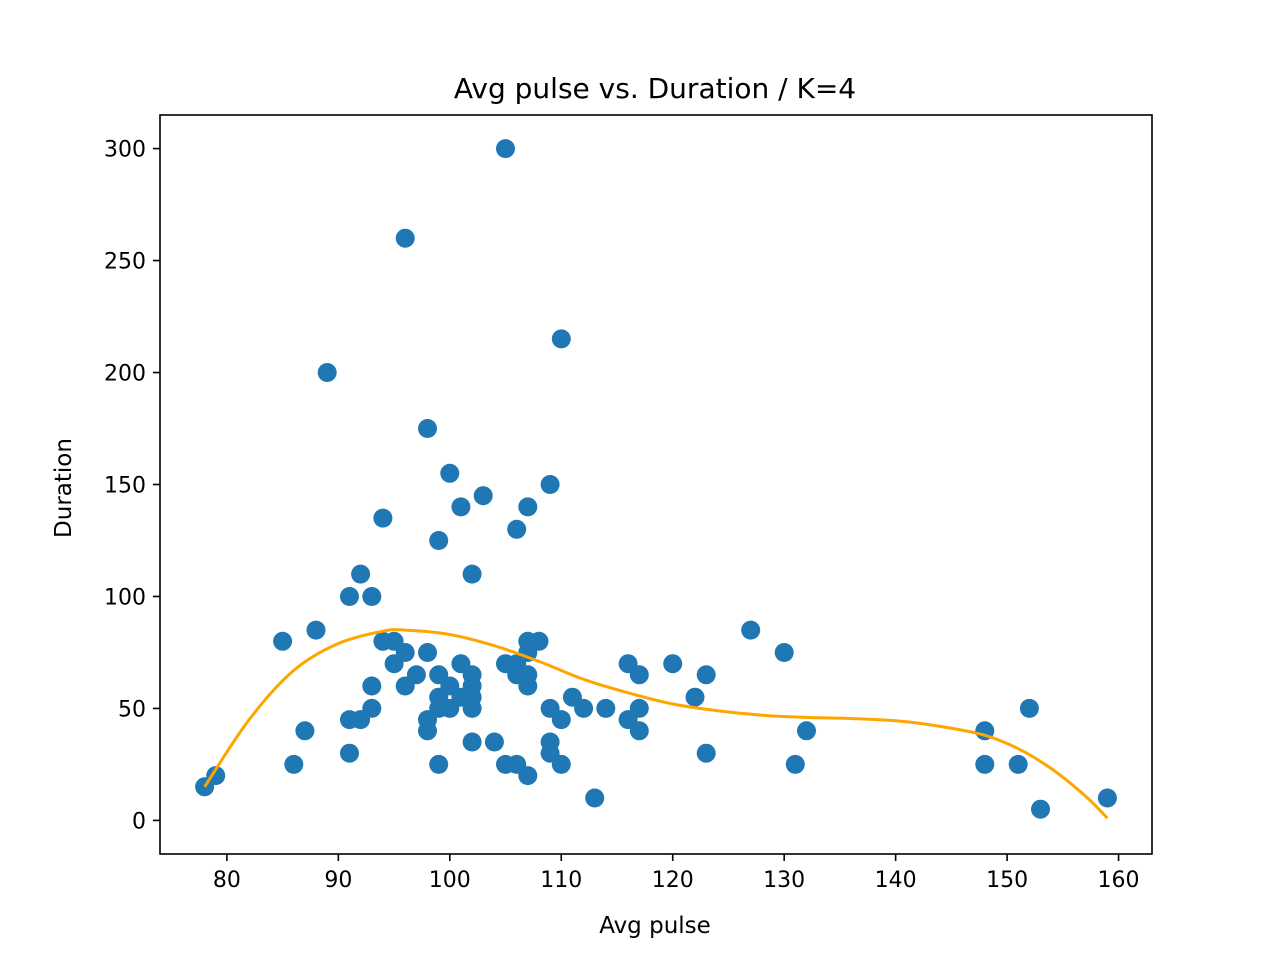 Image resolution: width=1280 pixels, height=960 pixels. I want to click on y-tick-label: 250, so click(125, 262).